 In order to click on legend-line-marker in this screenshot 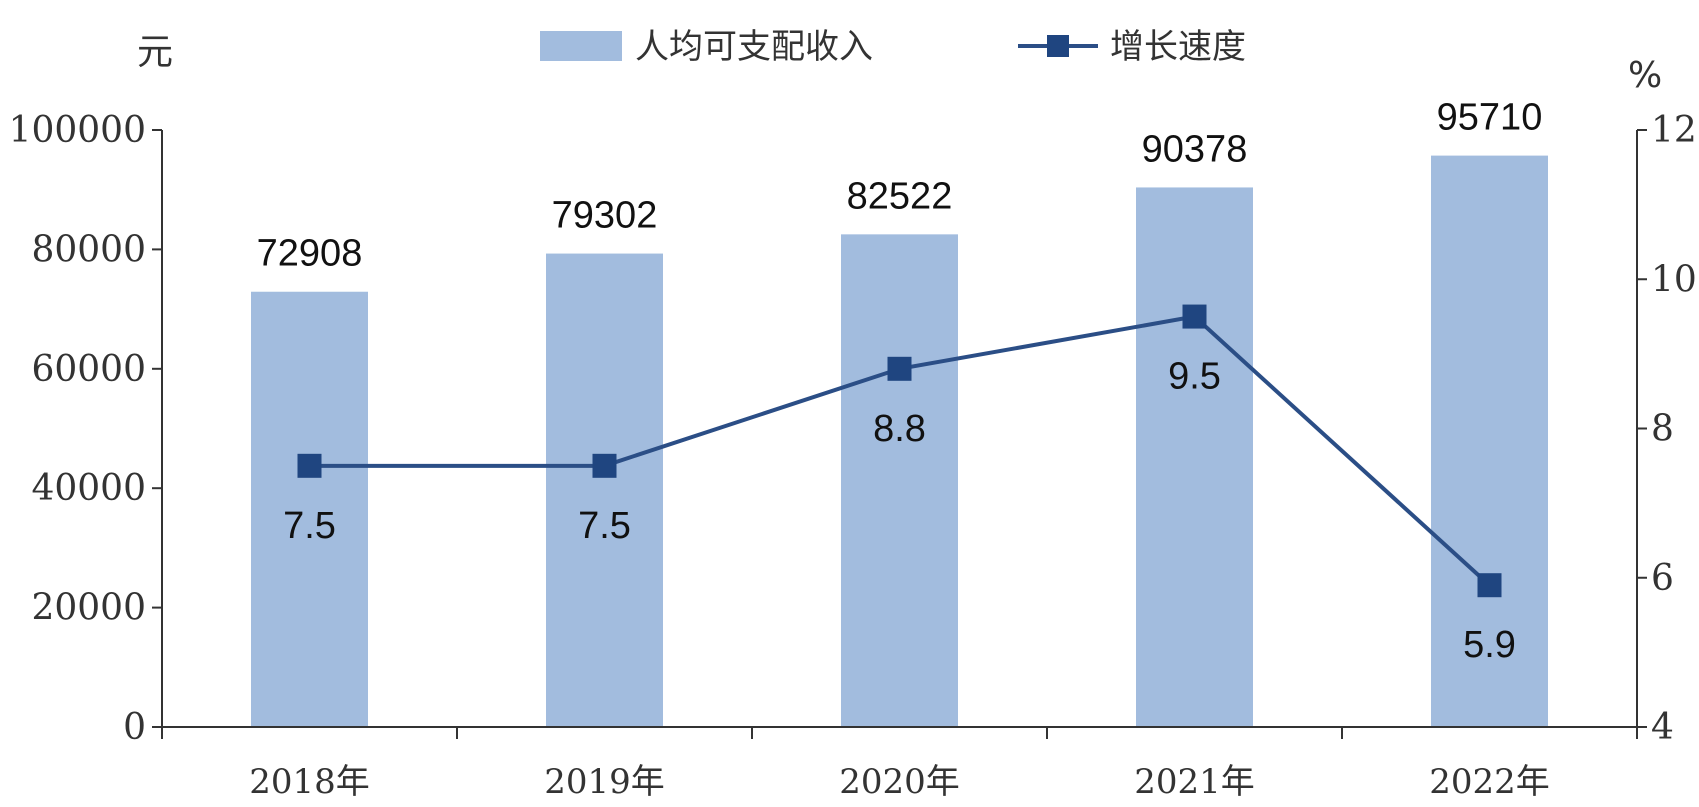, I will do `click(1058, 46)`.